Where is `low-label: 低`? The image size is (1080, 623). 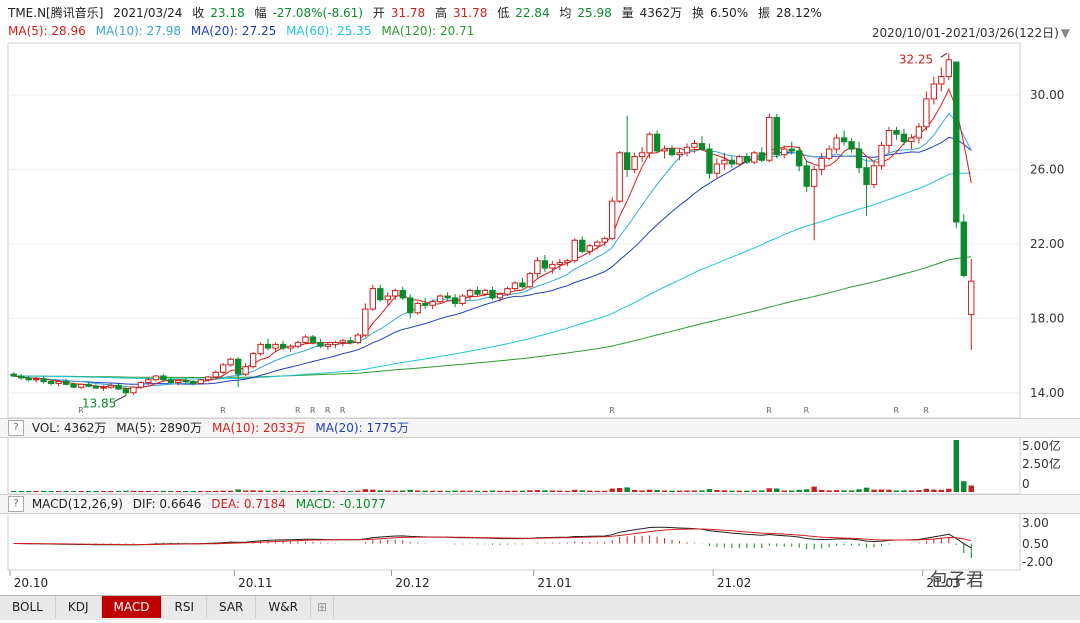
low-label: 低 is located at coordinates (503, 13).